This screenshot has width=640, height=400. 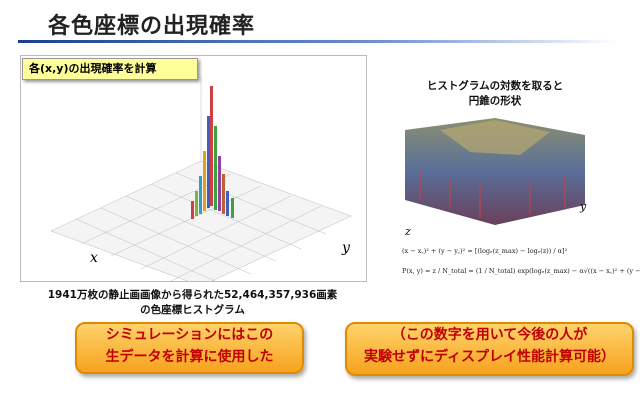 What do you see at coordinates (489, 357) in the screenshot?
I see `note-line: 実験せずにディスプレイ性能計算可能）` at bounding box center [489, 357].